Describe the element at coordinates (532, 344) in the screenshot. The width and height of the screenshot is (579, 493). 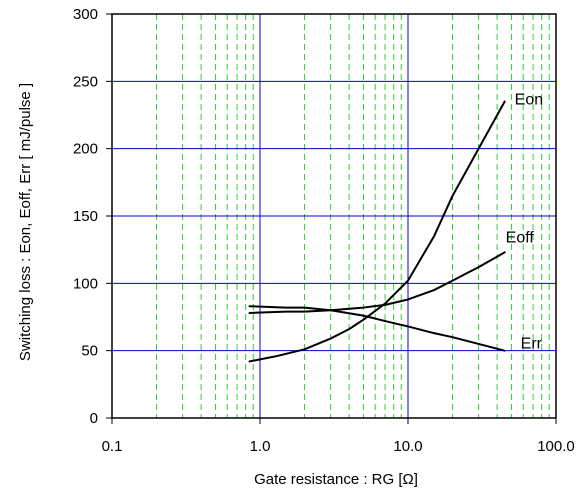
I see `series-label-err: Err` at that location.